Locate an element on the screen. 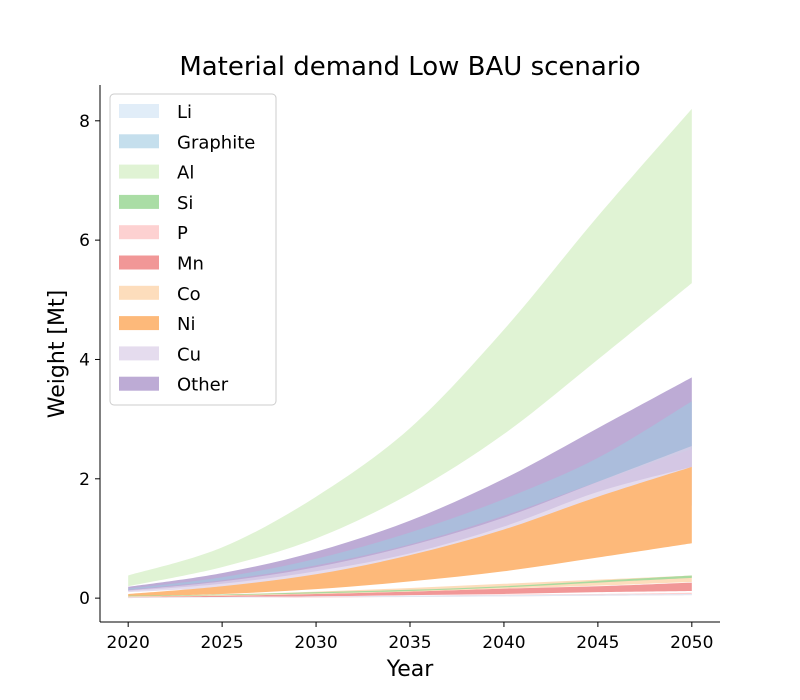 This screenshot has width=800, height=700. legend-label-ni: Ni is located at coordinates (186, 324).